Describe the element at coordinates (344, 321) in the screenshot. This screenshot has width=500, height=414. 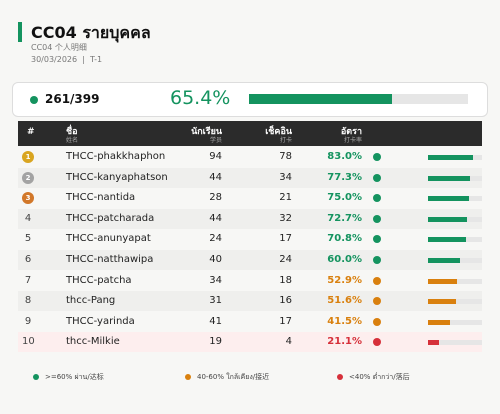
I see `rate: 41.5%` at that location.